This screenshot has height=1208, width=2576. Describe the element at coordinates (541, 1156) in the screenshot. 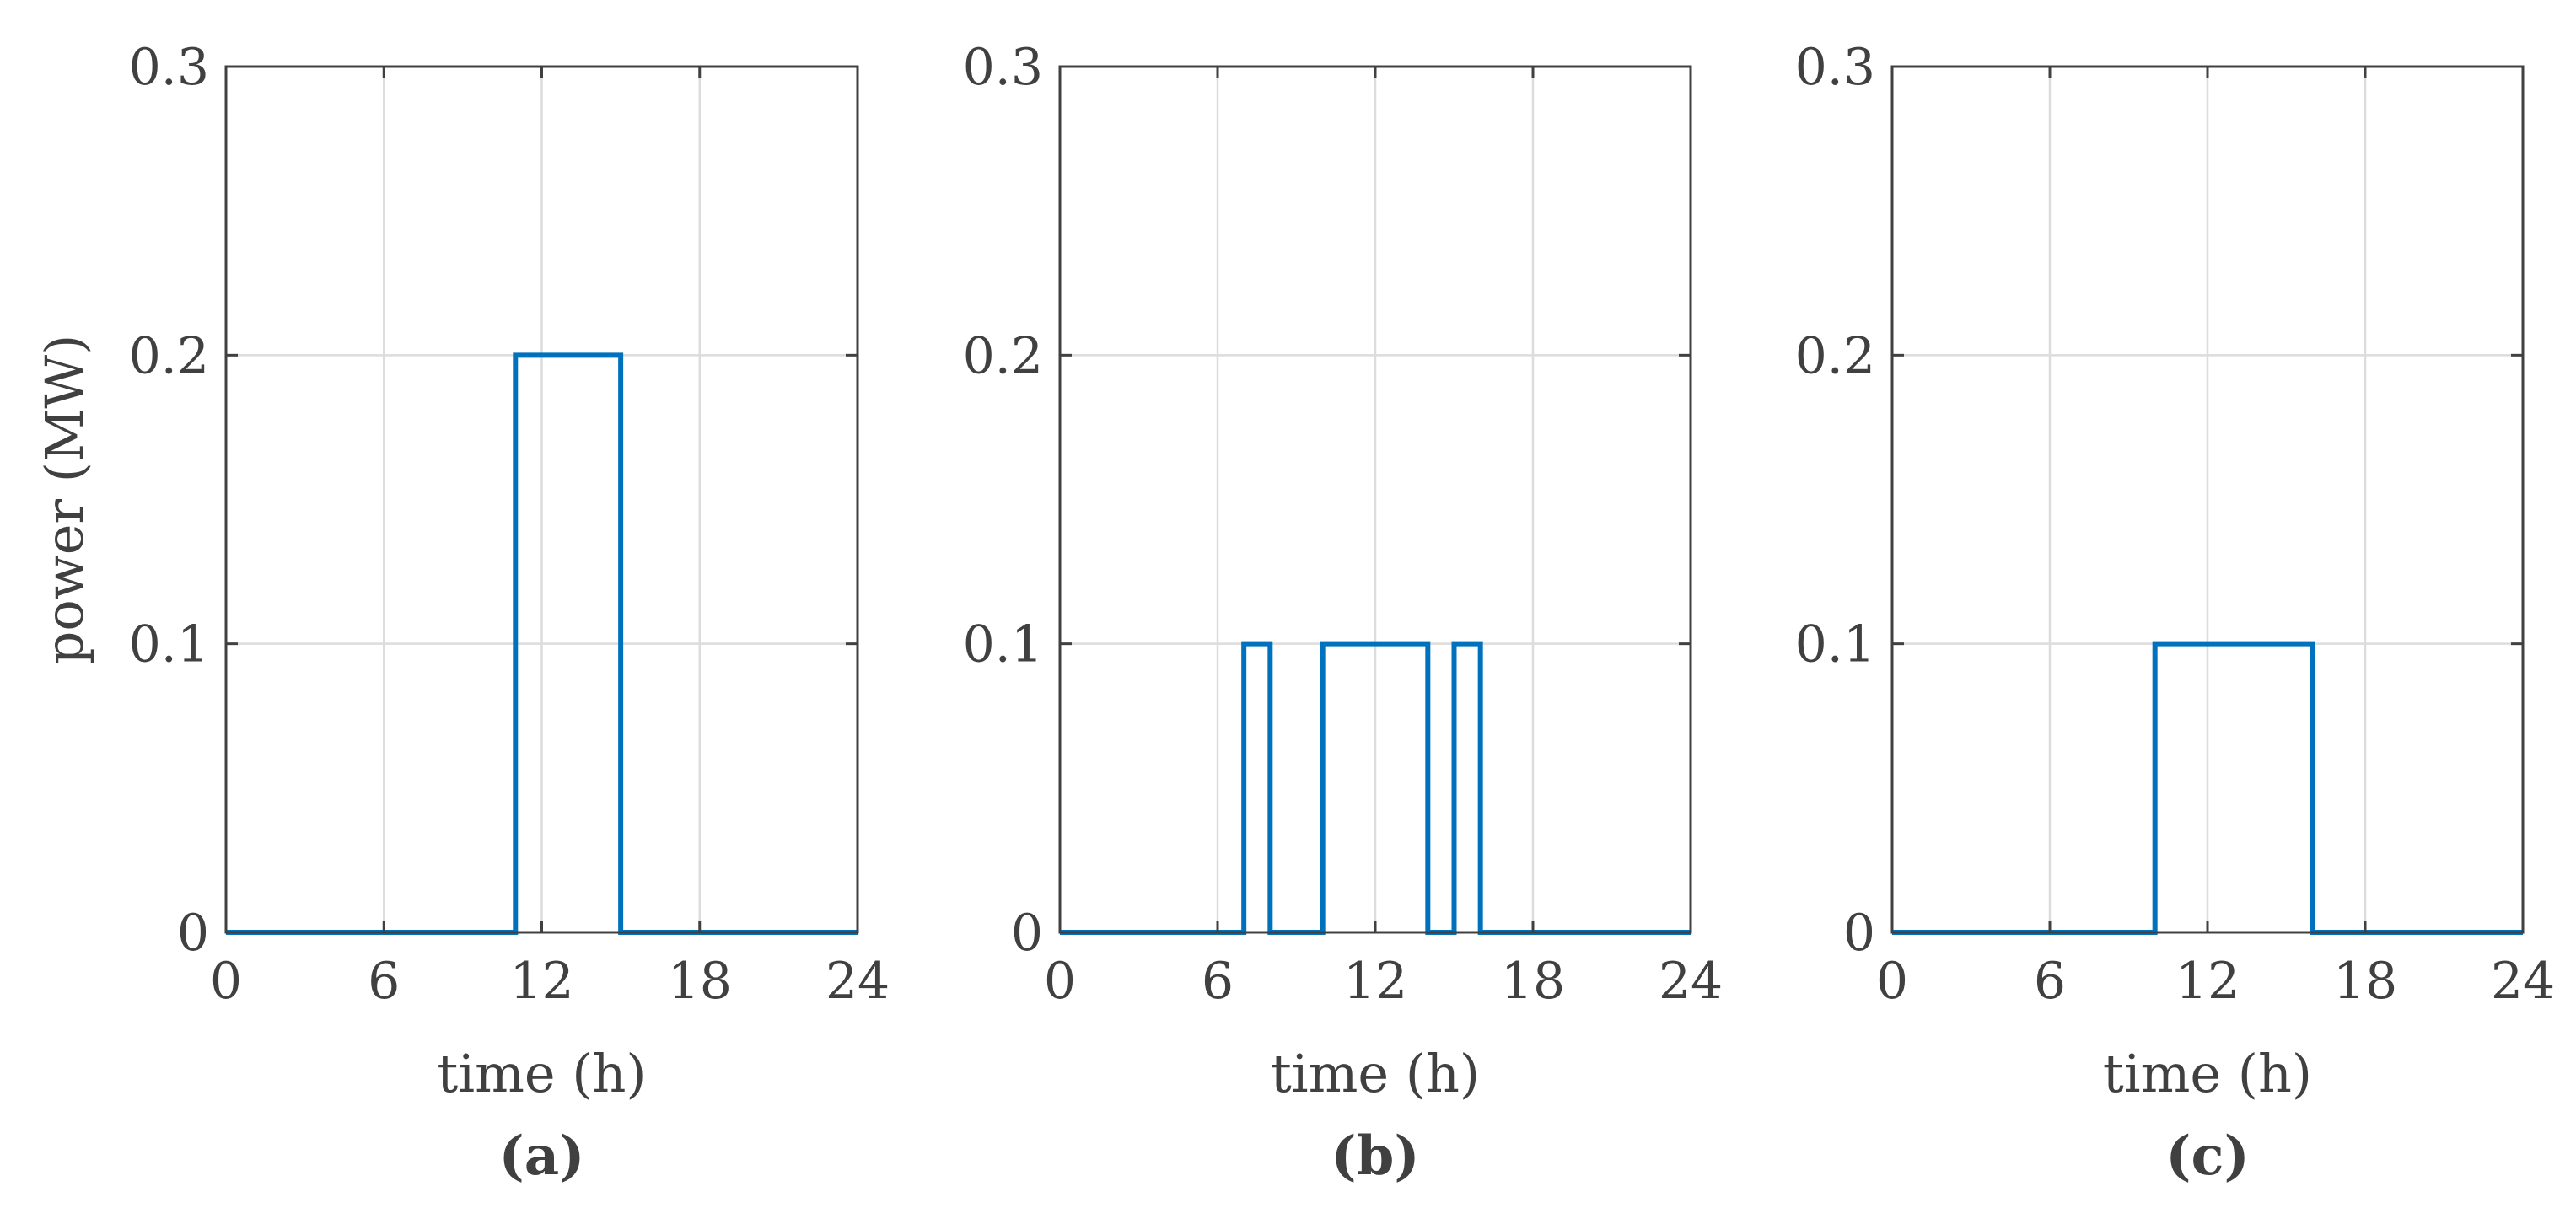

I see `panel-label: (a)` at that location.